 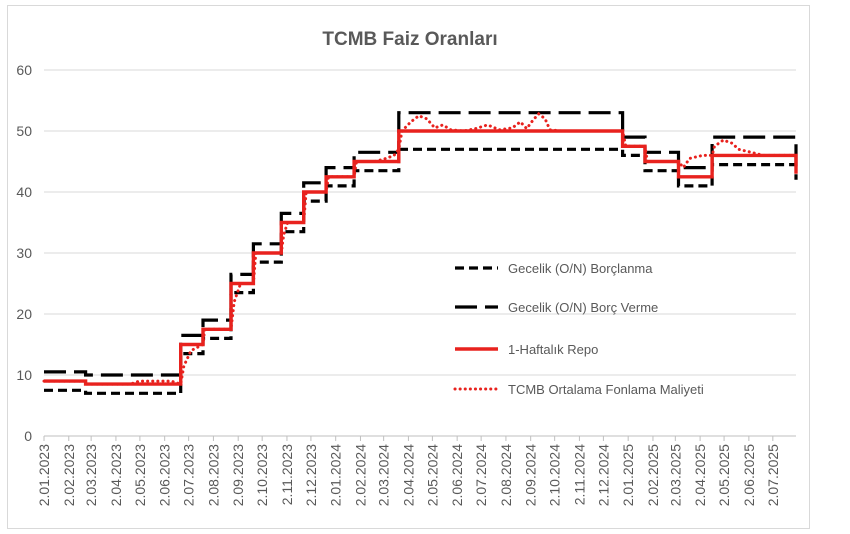 I want to click on x-tick-label: 2.05.2025, so click(x=724, y=475).